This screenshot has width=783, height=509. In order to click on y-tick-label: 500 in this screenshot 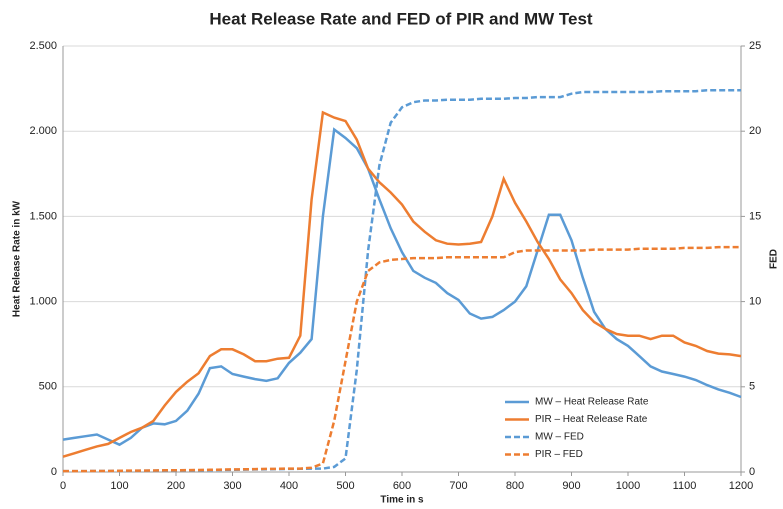, I will do `click(48, 387)`.